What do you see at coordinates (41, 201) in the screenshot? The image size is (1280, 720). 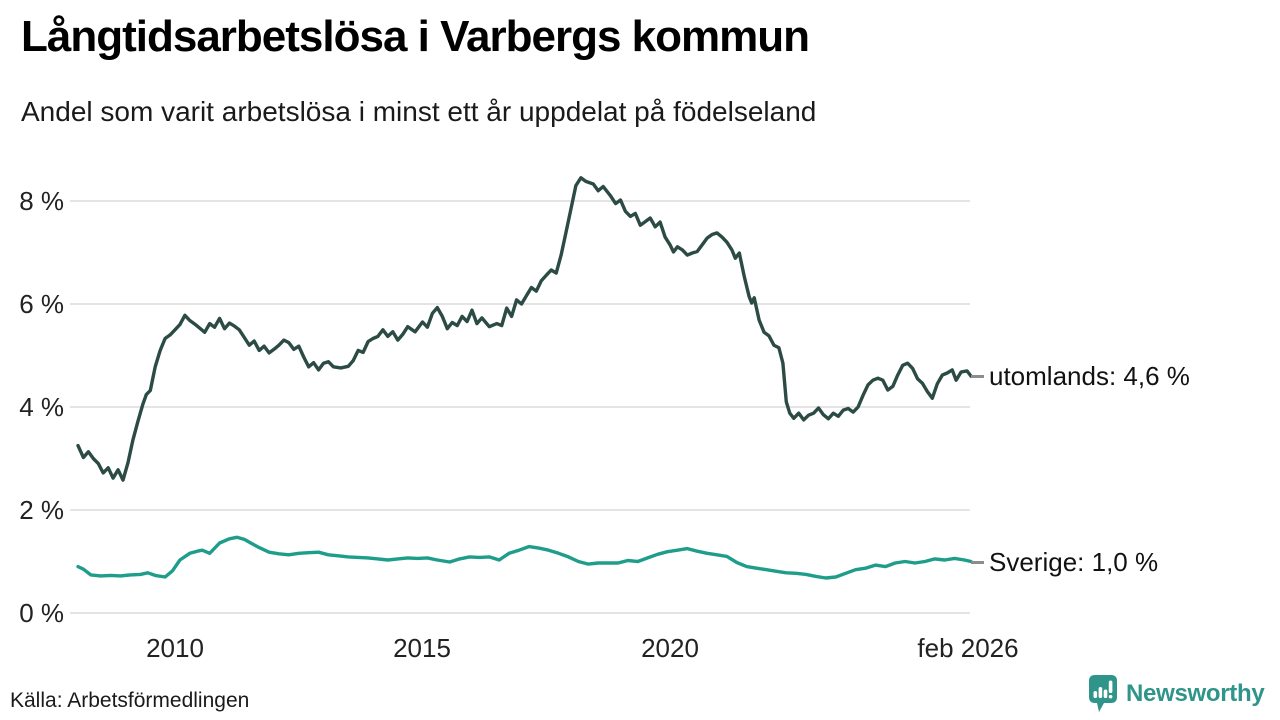 I see `y-tick-8: 8 %` at bounding box center [41, 201].